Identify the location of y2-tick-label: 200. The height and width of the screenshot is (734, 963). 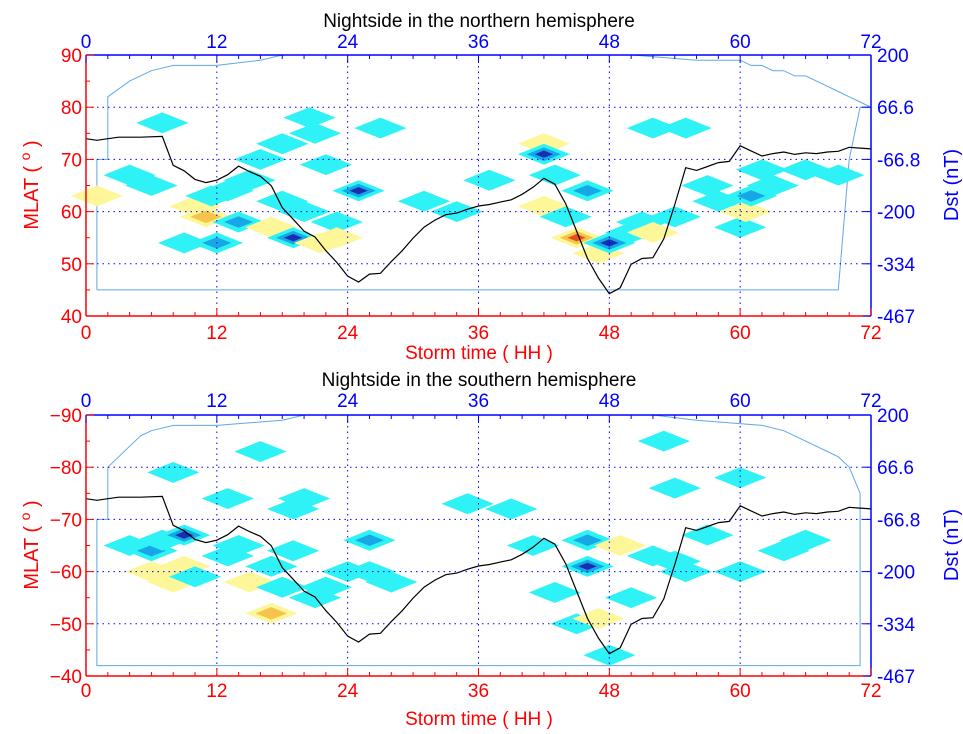
(893, 416).